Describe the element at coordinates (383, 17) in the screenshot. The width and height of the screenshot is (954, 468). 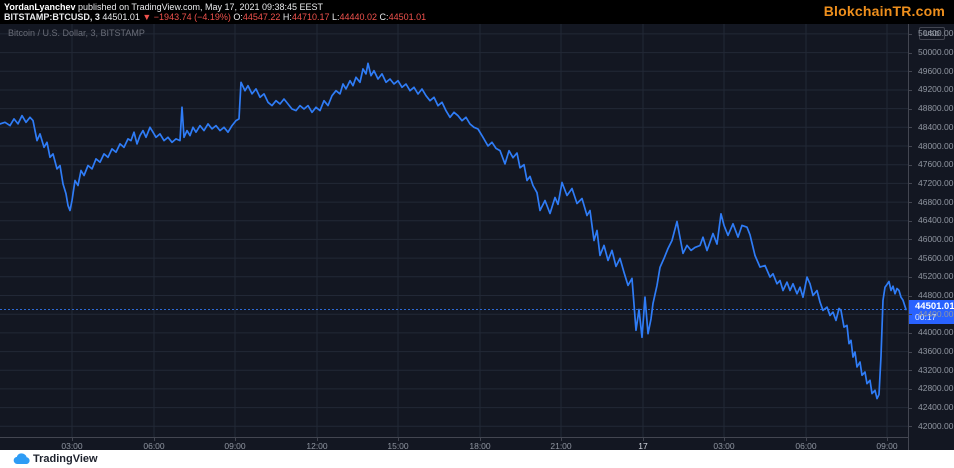
I see `symbol-line-part: C:` at that location.